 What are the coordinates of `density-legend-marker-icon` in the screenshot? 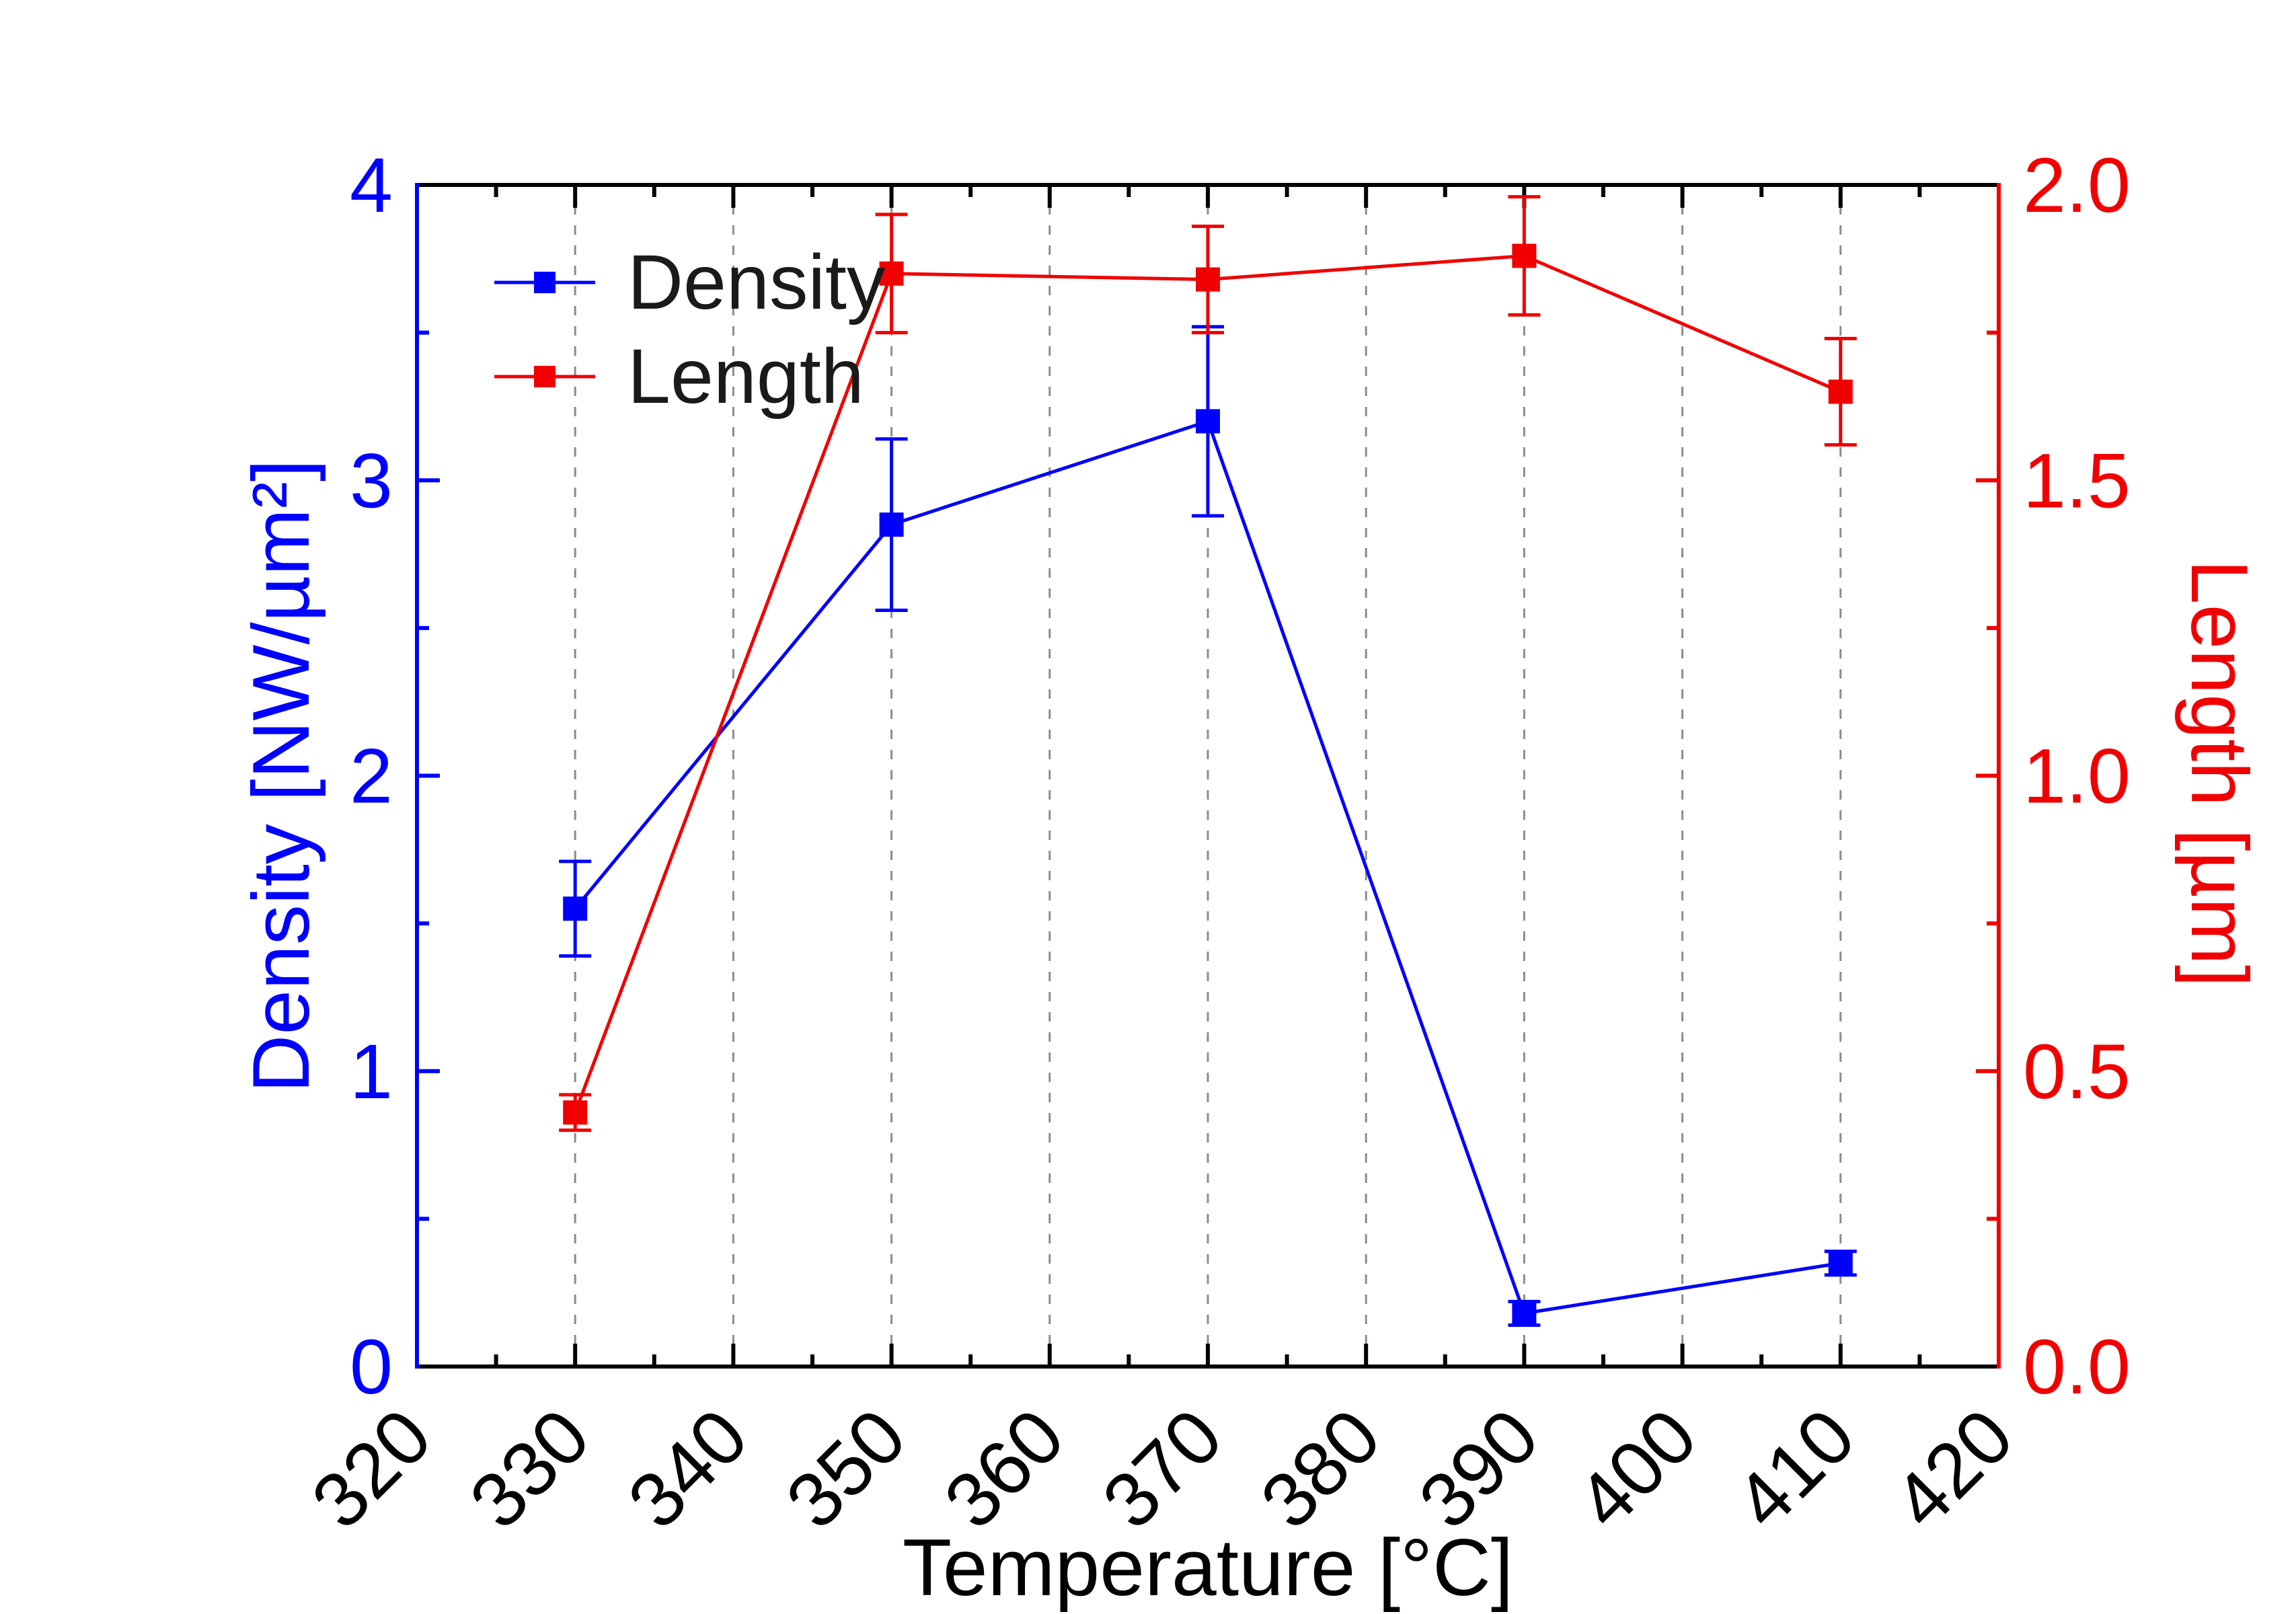 It's located at (544, 282).